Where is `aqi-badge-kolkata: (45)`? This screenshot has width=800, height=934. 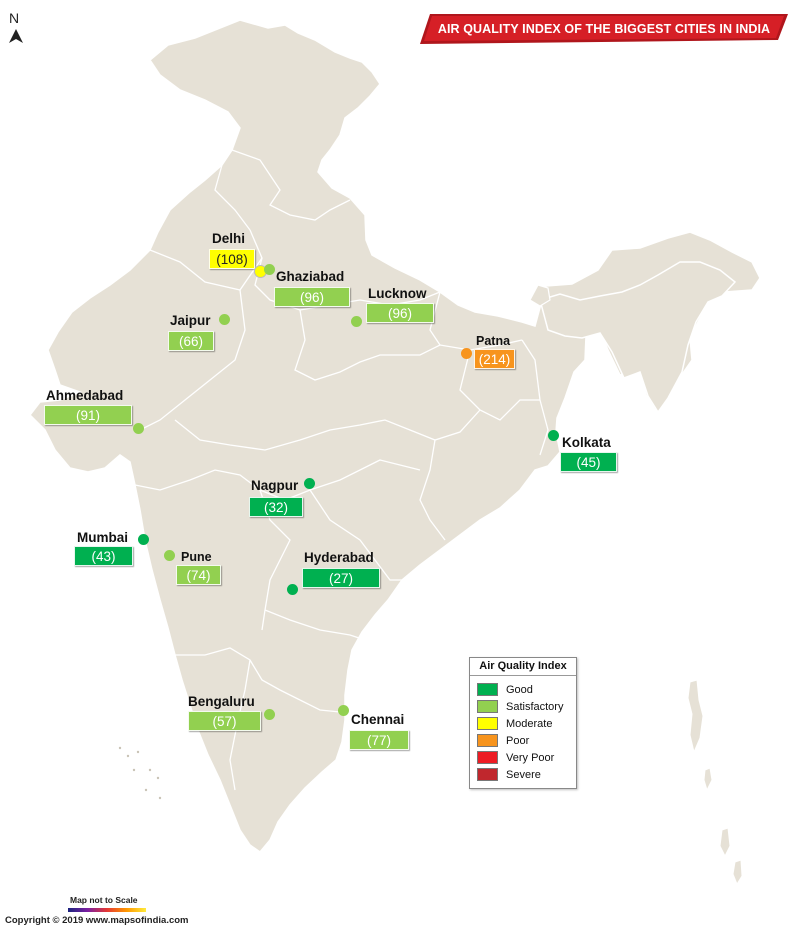
aqi-badge-kolkata: (45) is located at coordinates (588, 462).